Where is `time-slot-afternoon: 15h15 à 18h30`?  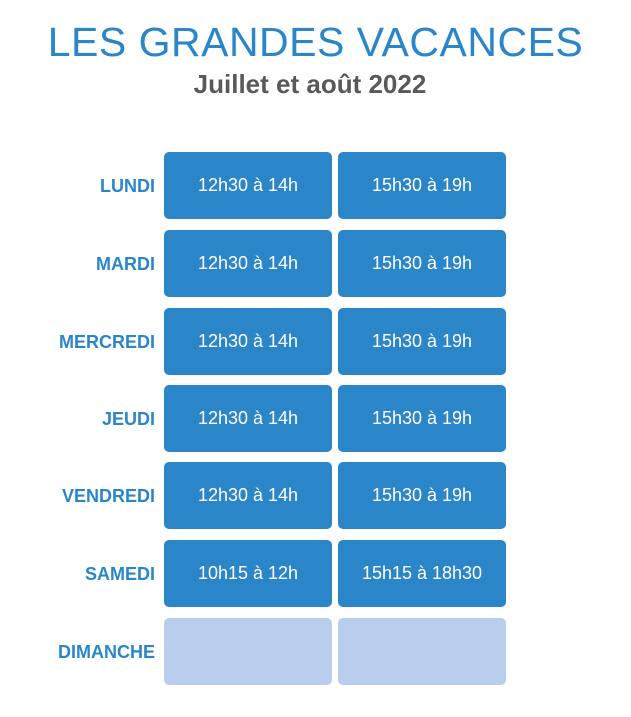
time-slot-afternoon: 15h15 à 18h30 is located at coordinates (422, 573).